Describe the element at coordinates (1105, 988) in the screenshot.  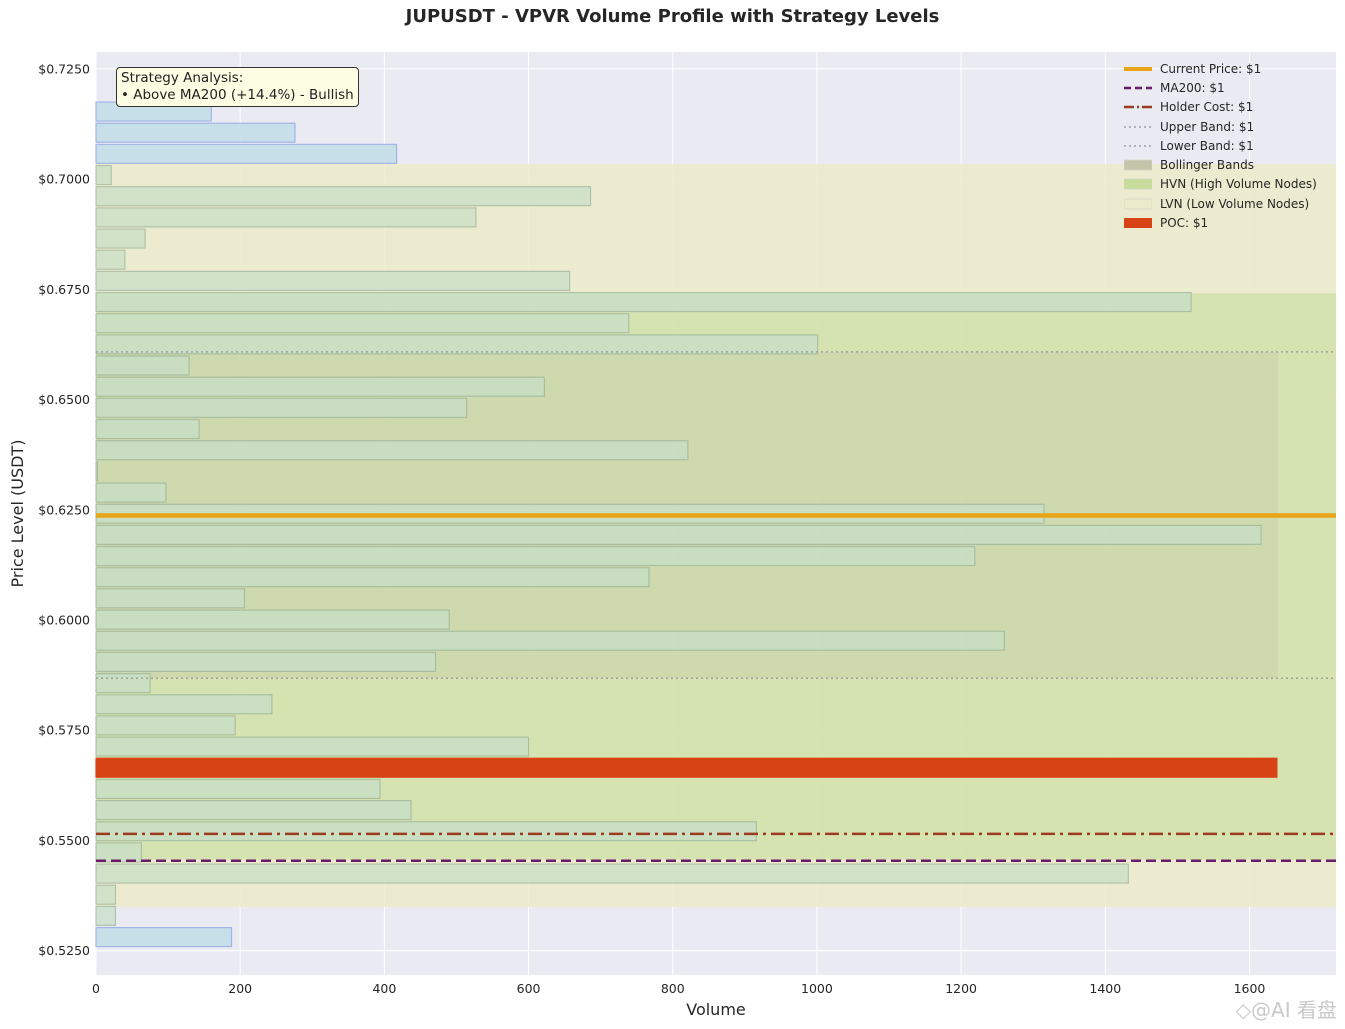
I see `x-tick-label: 1400` at that location.